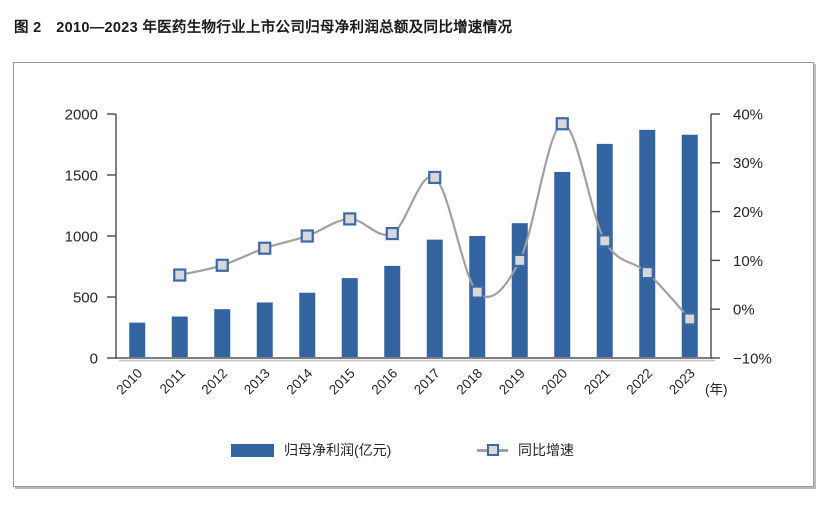 This screenshot has width=835, height=505. Describe the element at coordinates (690, 319) in the screenshot. I see `marker-2023` at that location.